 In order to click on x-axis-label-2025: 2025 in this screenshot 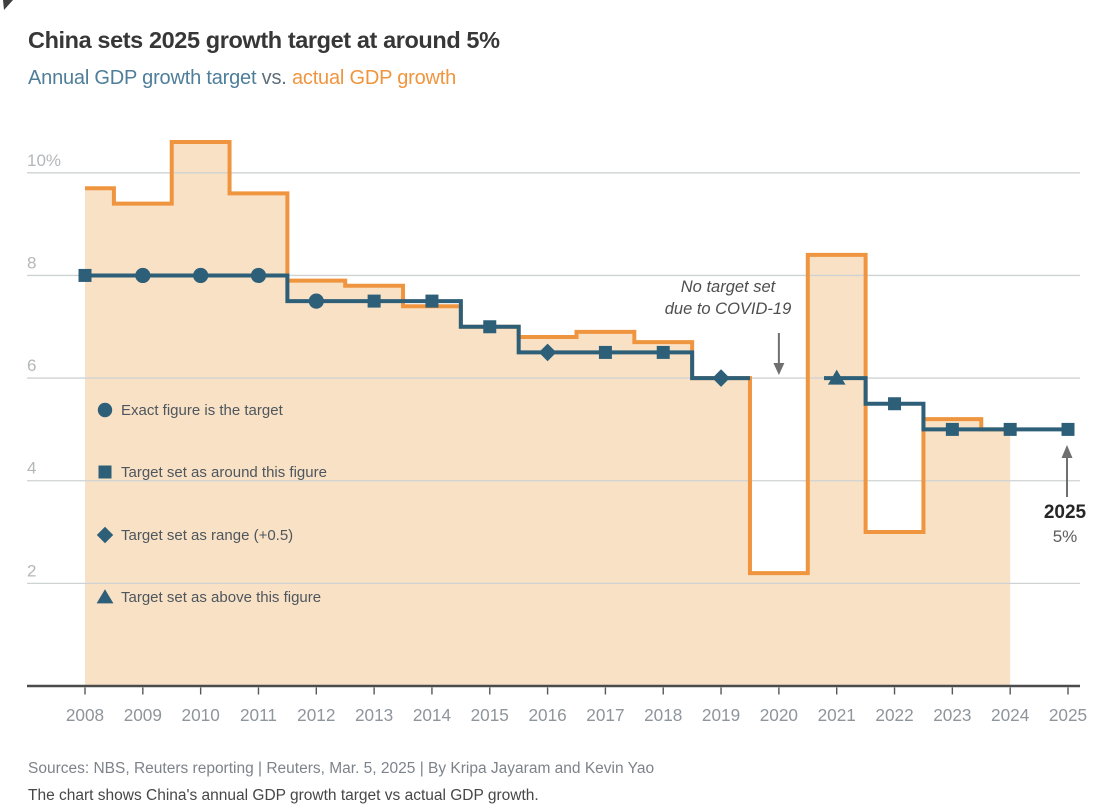, I will do `click(1068, 715)`.